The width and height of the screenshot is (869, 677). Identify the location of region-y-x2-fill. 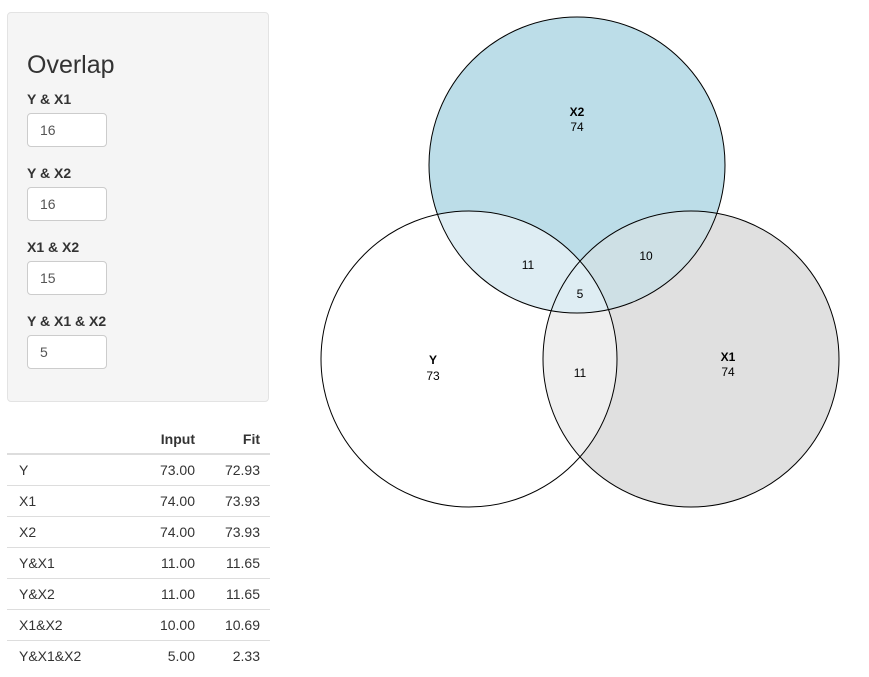
(523, 262).